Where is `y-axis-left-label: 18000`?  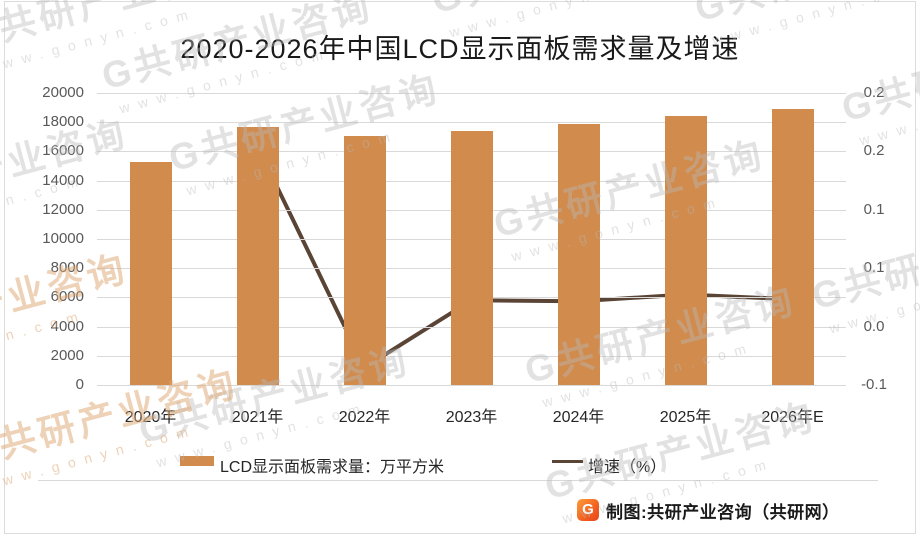 y-axis-left-label: 18000 is located at coordinates (63, 122).